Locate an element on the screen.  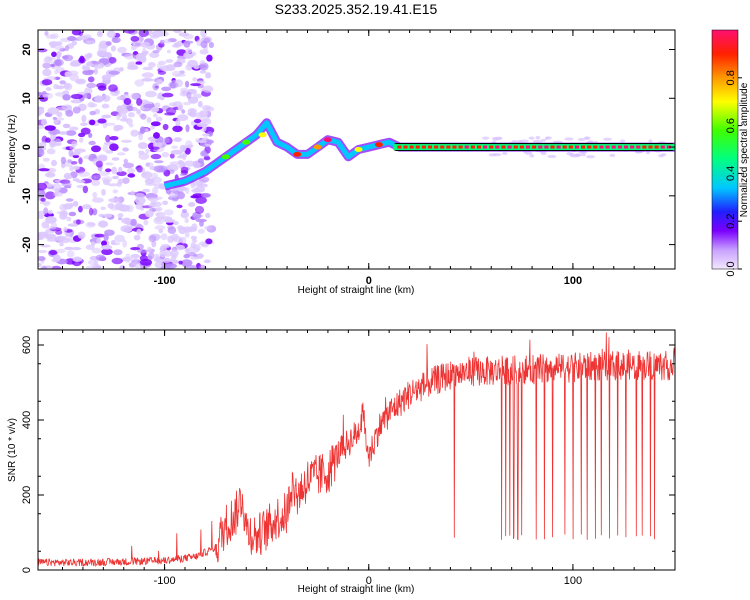
x-tick-label: -100 is located at coordinates (165, 581).